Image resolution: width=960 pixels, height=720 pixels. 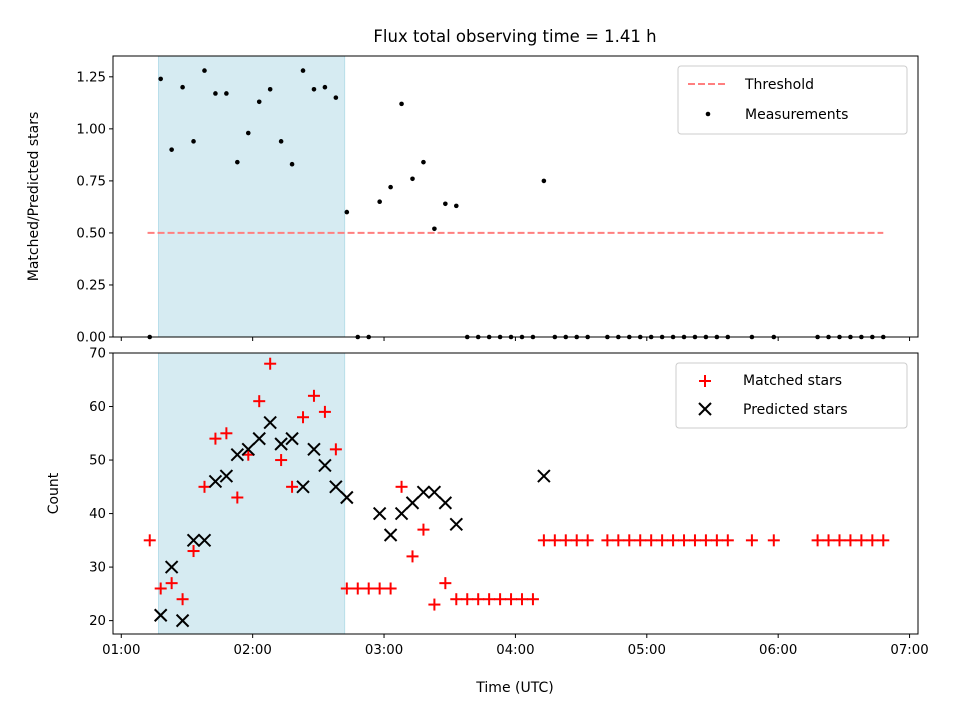 I want to click on x-tick-label: 01:00, so click(x=121, y=650).